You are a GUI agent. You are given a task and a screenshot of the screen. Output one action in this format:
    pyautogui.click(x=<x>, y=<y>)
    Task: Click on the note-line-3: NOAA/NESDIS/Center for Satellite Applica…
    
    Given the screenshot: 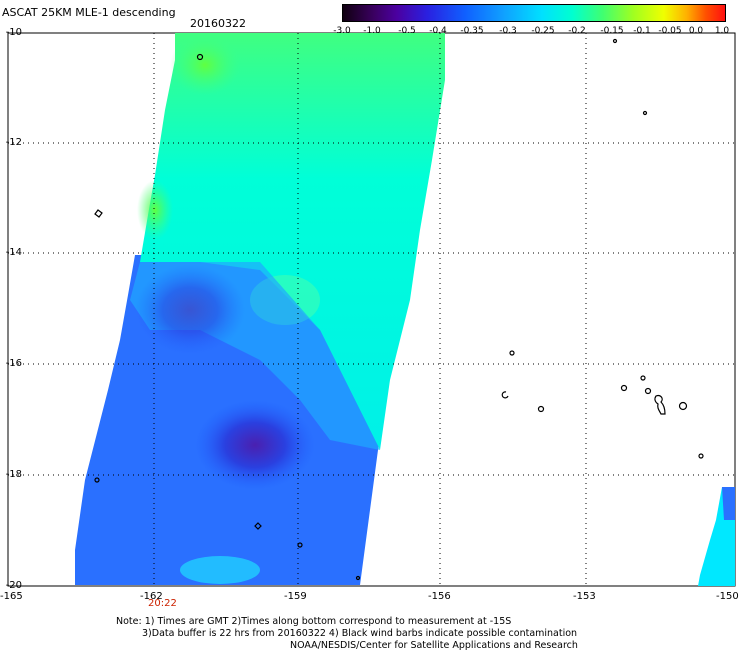 What is the action you would take?
    pyautogui.click(x=434, y=645)
    